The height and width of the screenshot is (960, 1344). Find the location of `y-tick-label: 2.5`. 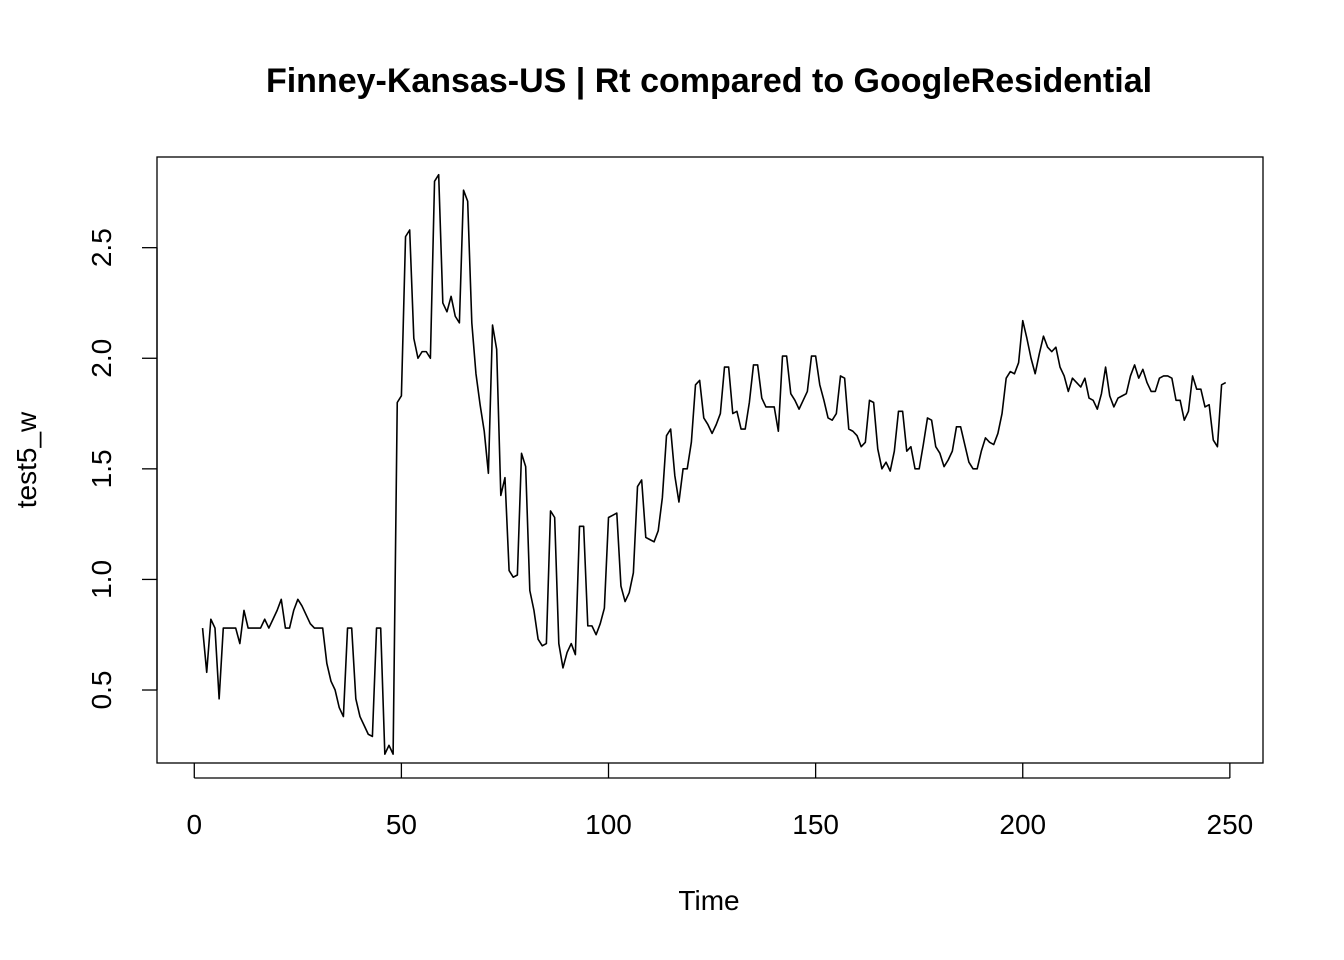

y-tick-label: 2.5 is located at coordinates (101, 247).